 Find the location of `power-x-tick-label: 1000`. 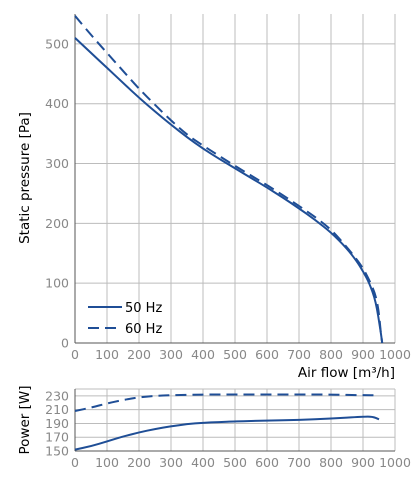

power-x-tick-label: 1000 is located at coordinates (395, 462).